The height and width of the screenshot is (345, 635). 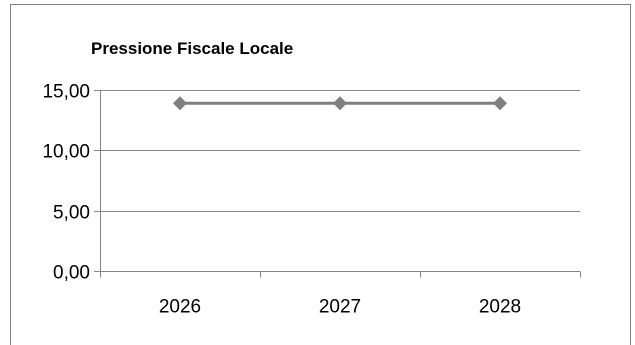 What do you see at coordinates (66, 183) in the screenshot?
I see `y-tick-labels: 0,00 5,00 10,00 15,00` at bounding box center [66, 183].